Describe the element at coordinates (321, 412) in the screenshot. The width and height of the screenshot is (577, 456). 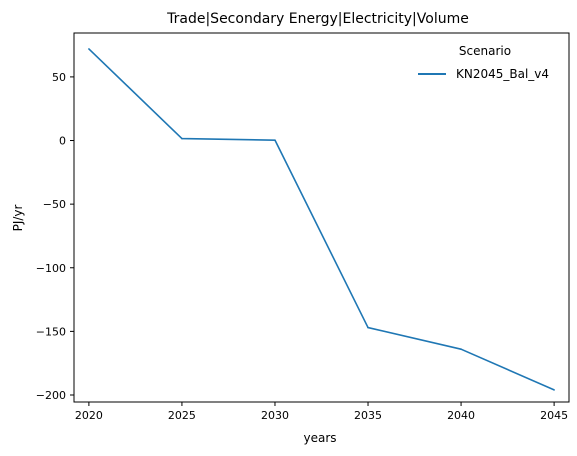
I see `x-axis: 2020 2025 2030 2035 2040 2045` at that location.